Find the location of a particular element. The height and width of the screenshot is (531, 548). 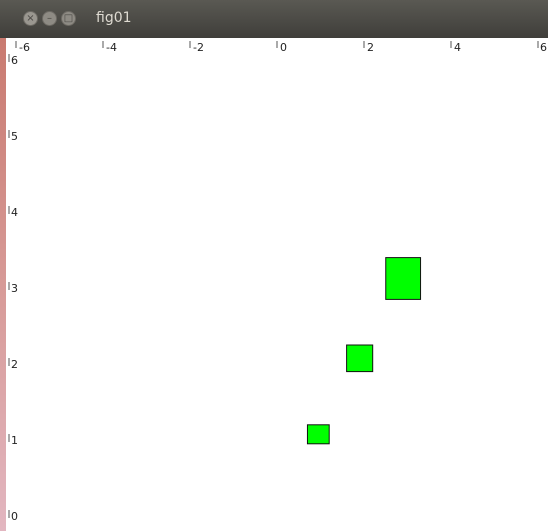

y-tick-label: 4 is located at coordinates (14, 212).